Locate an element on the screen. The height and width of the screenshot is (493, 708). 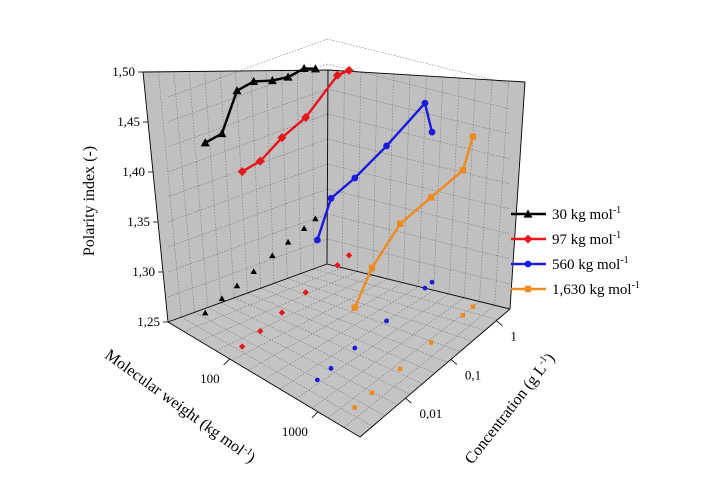
z-tick-labels: 0,01 0,1 1 is located at coordinates (461, 370).